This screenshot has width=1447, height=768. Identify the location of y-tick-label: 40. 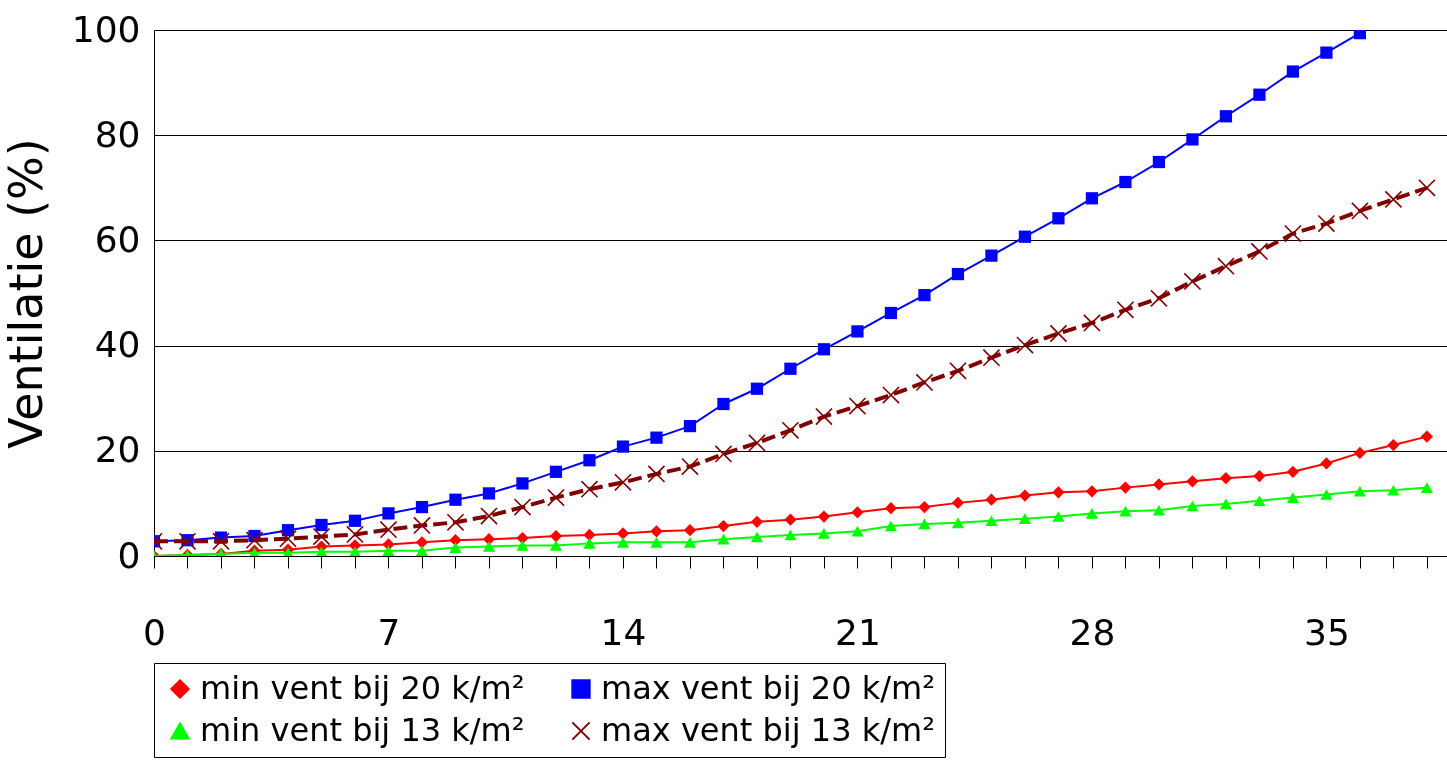
(117, 345).